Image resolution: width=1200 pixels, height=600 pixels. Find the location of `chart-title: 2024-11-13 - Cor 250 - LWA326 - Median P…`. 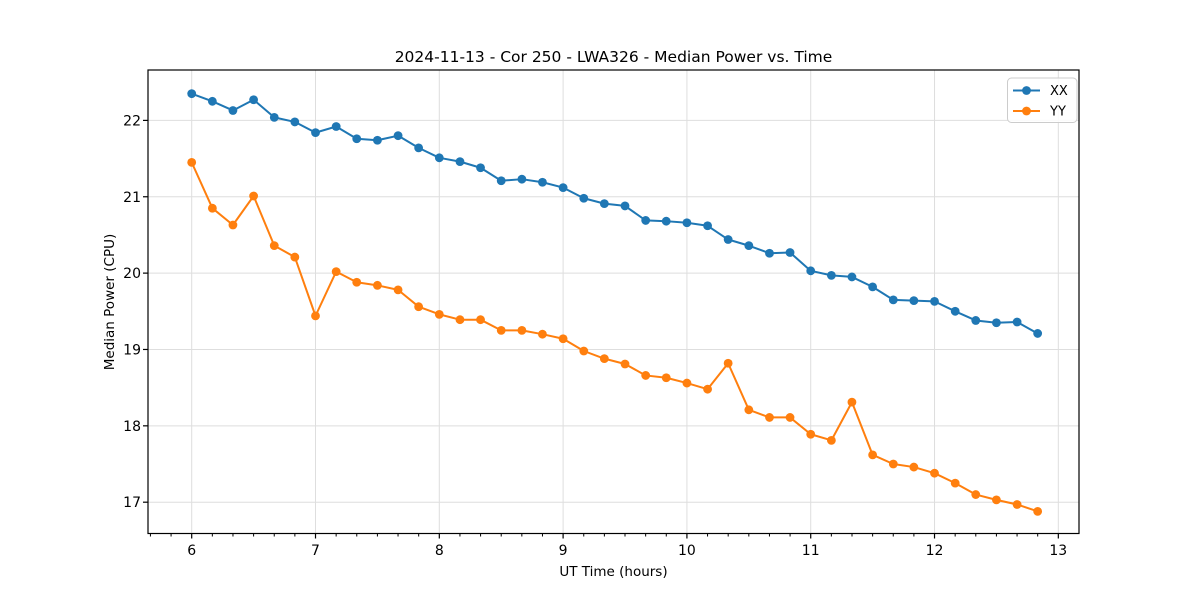

chart-title: 2024-11-13 - Cor 250 - LWA326 - Median P… is located at coordinates (613, 57).